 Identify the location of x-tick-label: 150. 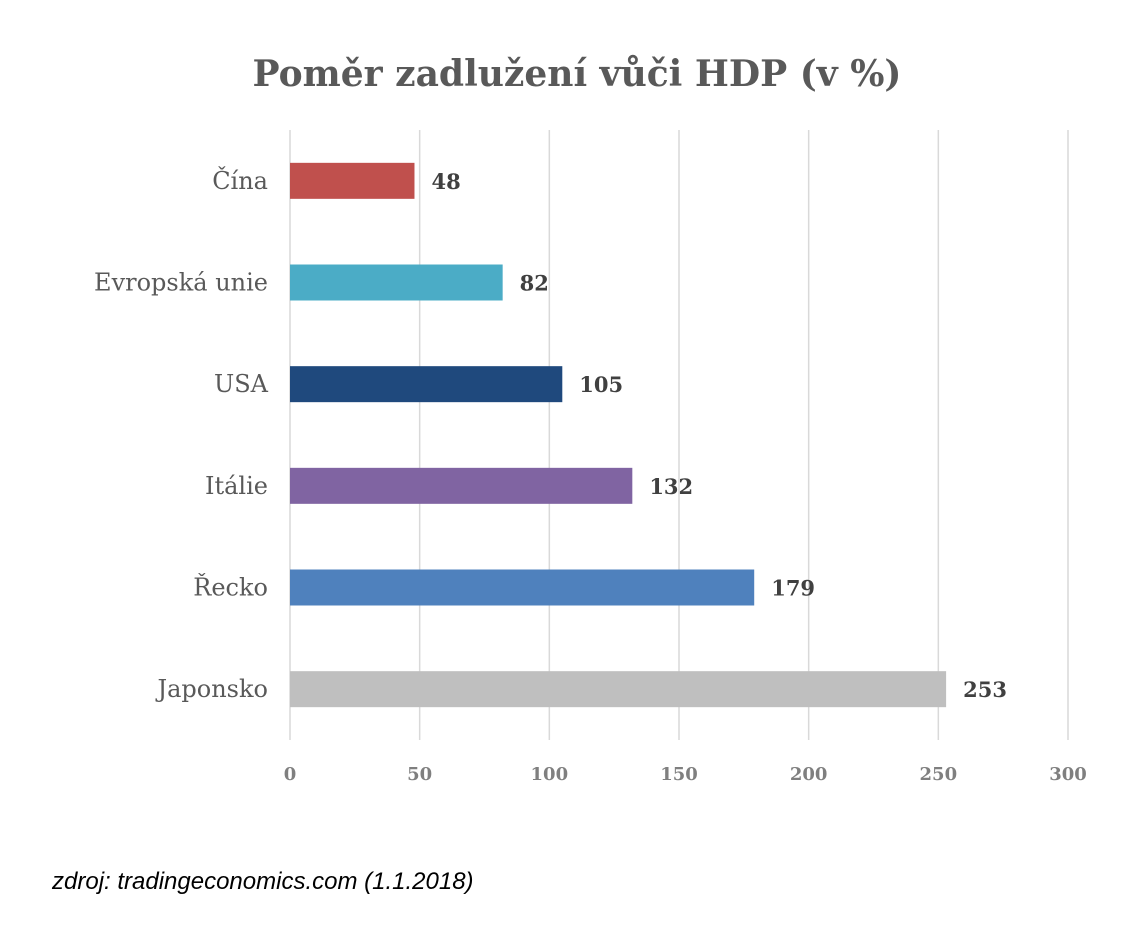
(679, 774).